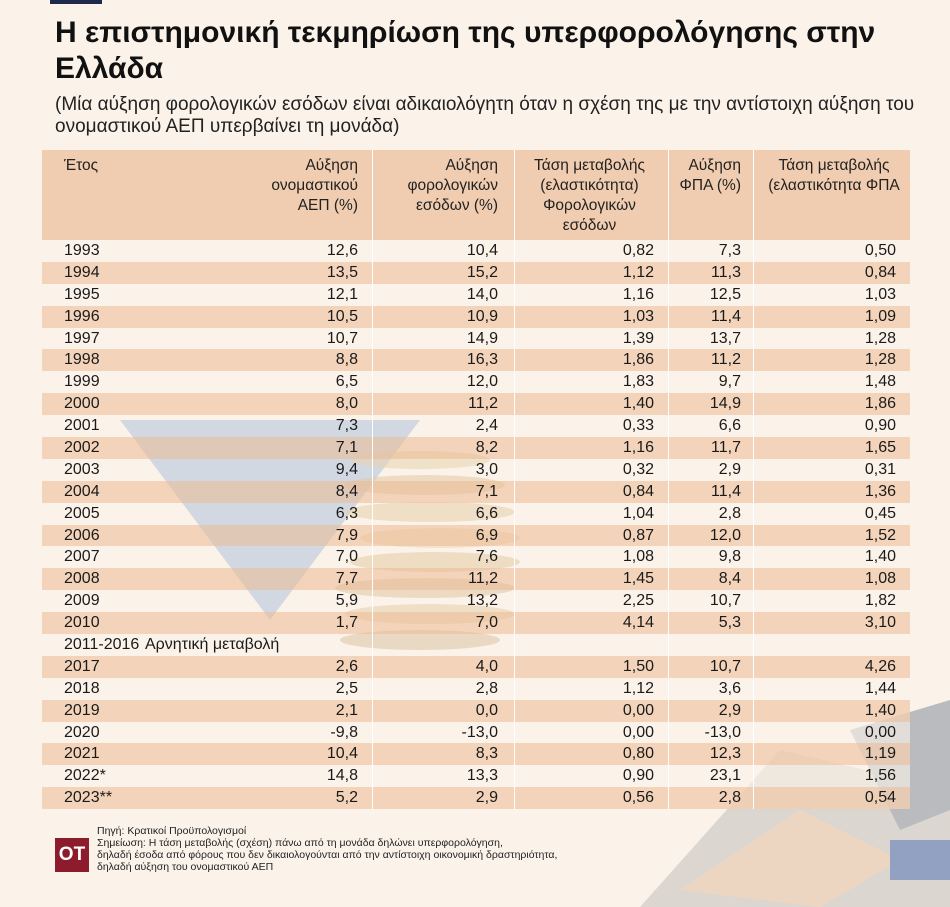 The width and height of the screenshot is (950, 907). Describe the element at coordinates (711, 732) in the screenshot. I see `cell-vat: -13,0` at that location.